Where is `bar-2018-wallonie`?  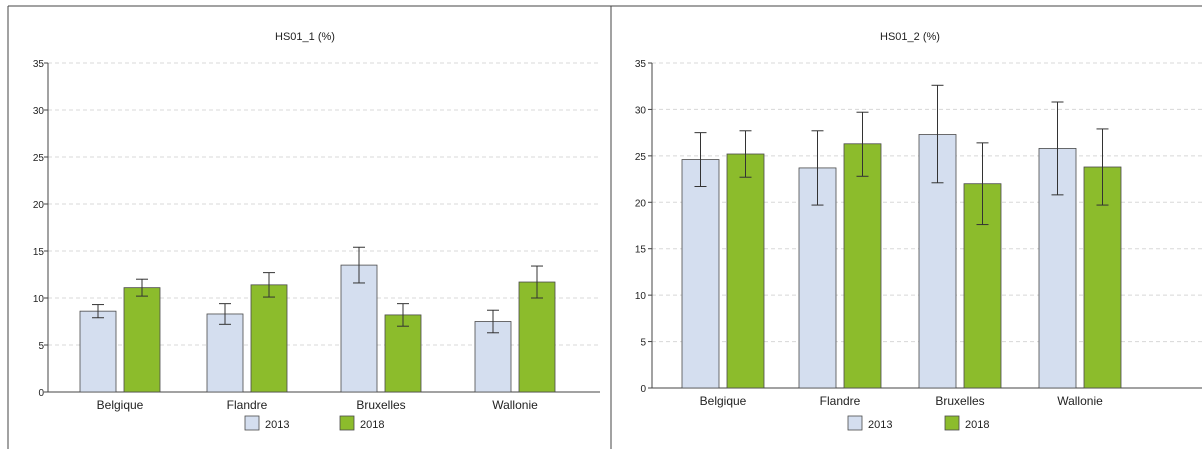
bar-2018-wallonie is located at coordinates (537, 337).